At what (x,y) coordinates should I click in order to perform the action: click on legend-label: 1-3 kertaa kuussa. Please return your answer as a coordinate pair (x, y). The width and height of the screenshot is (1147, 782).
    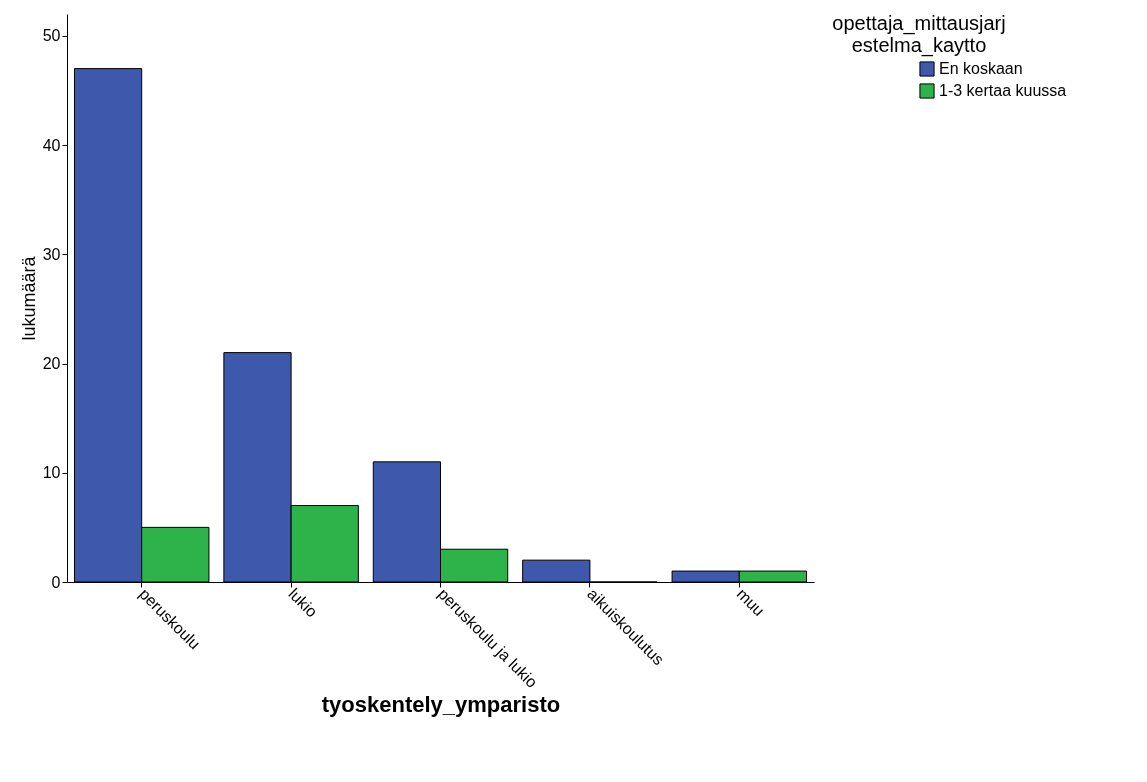
    Looking at the image, I should click on (1003, 90).